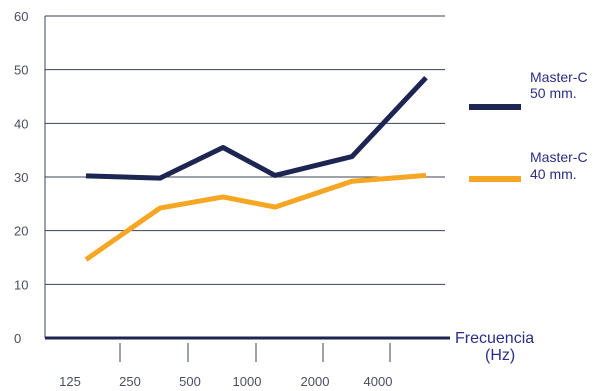 The width and height of the screenshot is (616, 391). I want to click on x-axis-unit: (Hz), so click(500, 355).